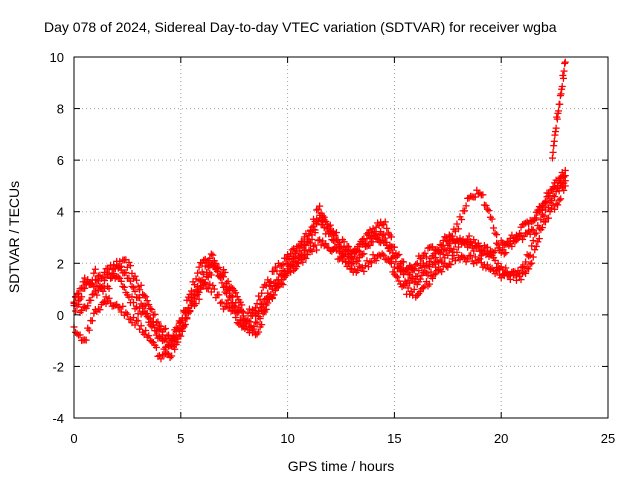 This screenshot has height=480, width=640. I want to click on x-tick-label: 15, so click(394, 438).